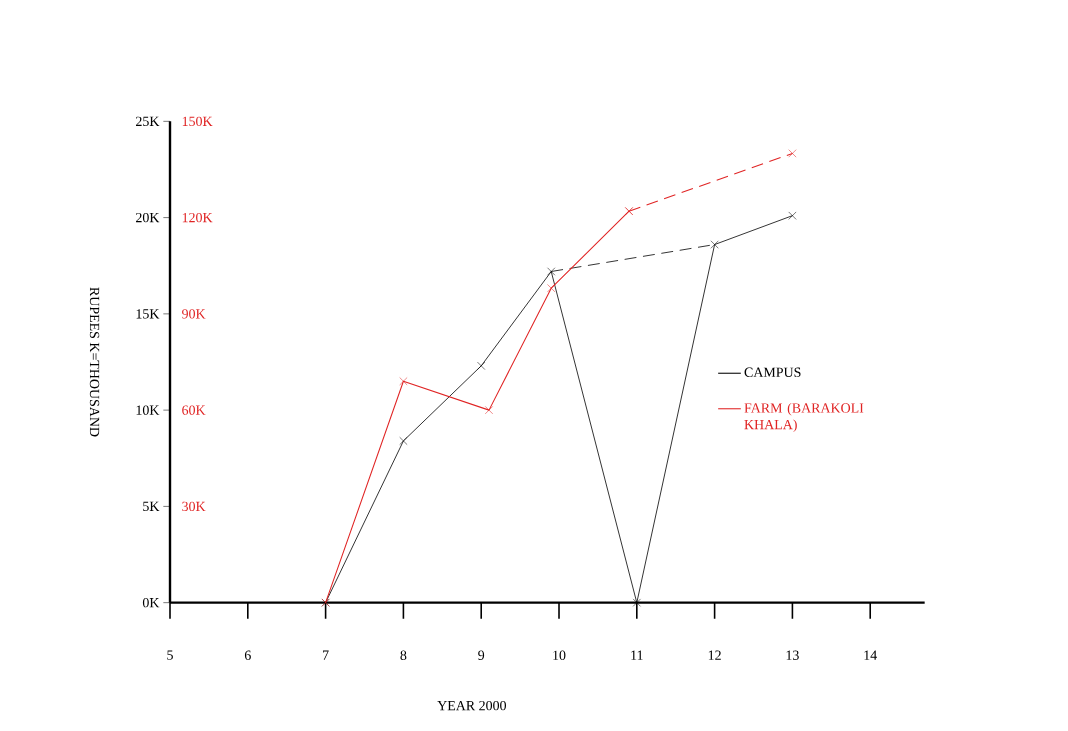  What do you see at coordinates (148, 314) in the screenshot?
I see `y-tick-label: 15K` at bounding box center [148, 314].